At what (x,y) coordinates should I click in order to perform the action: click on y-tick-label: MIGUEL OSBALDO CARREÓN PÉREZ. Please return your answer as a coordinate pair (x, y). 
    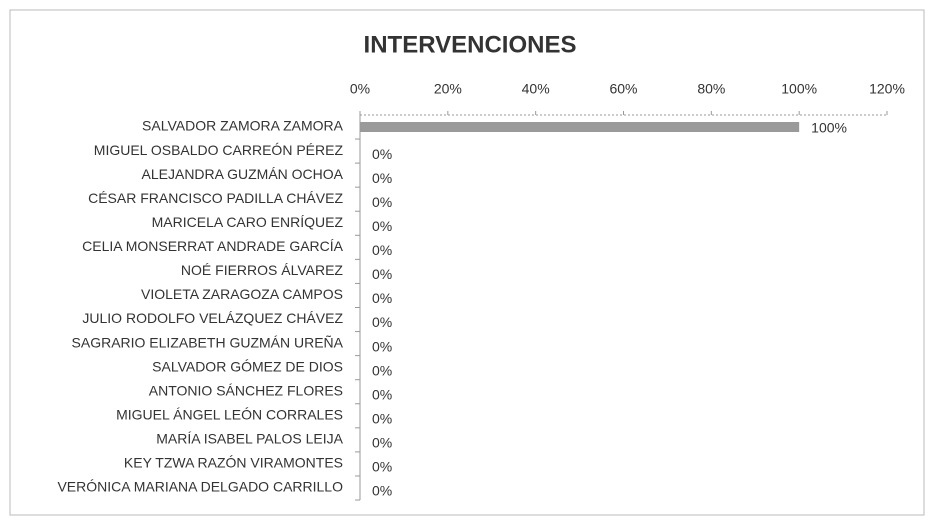
    Looking at the image, I should click on (219, 150).